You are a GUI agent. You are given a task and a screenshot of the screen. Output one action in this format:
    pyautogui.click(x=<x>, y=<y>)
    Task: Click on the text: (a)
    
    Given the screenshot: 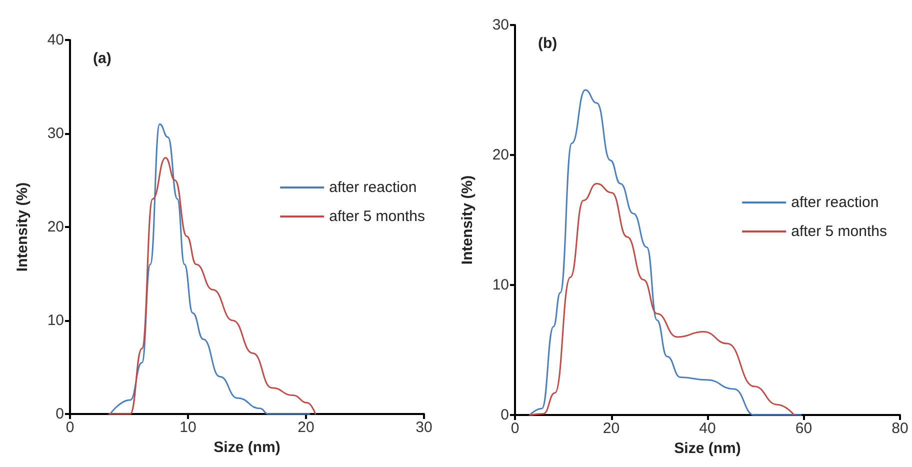 What is the action you would take?
    pyautogui.click(x=102, y=58)
    